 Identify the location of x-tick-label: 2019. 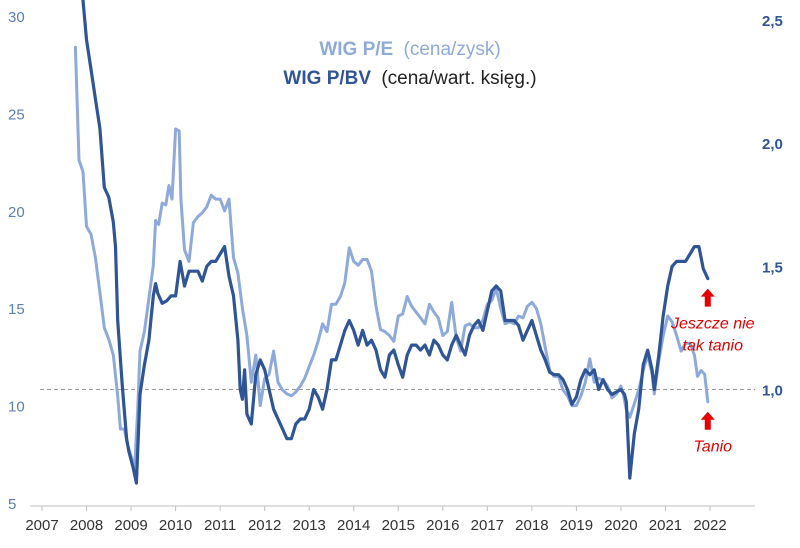
(576, 525).